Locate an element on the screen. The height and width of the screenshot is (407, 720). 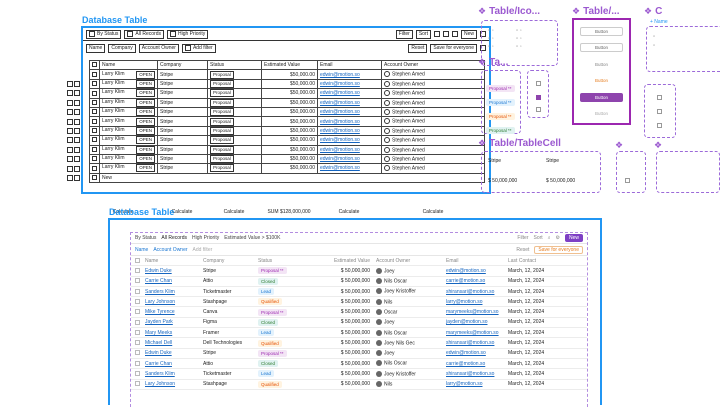
search-icon: ⌕ is located at coordinates (549, 238).